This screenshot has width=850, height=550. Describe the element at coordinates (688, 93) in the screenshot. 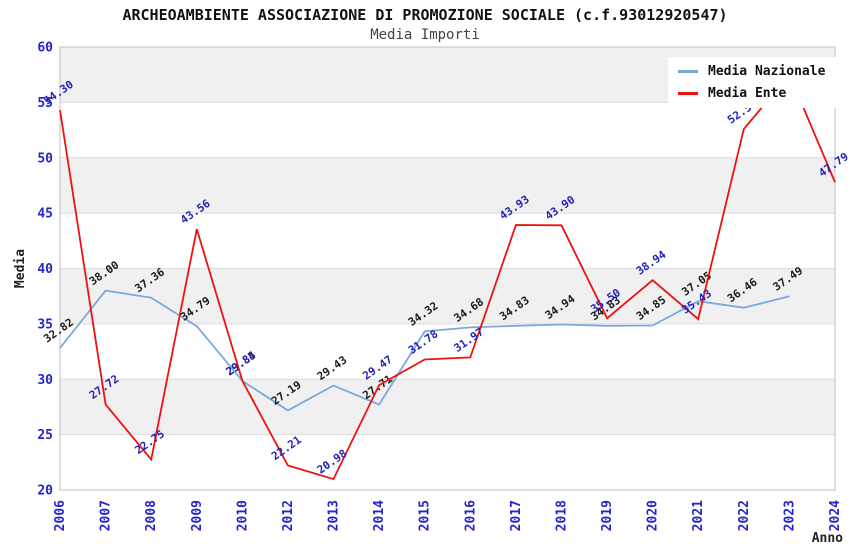

I see `media-ente-line-swatch` at that location.